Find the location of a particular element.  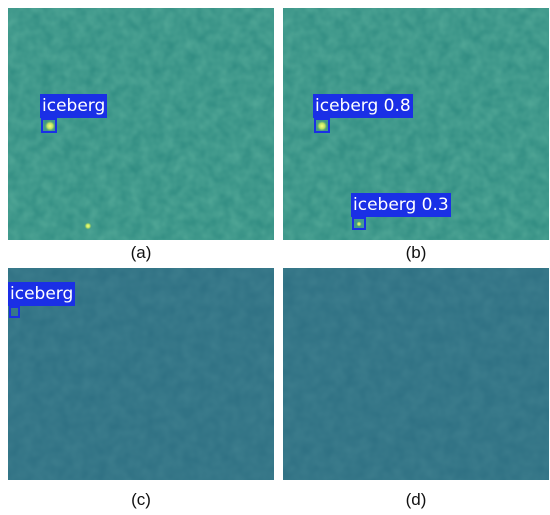

panel-caption-d: (d) is located at coordinates (416, 499).